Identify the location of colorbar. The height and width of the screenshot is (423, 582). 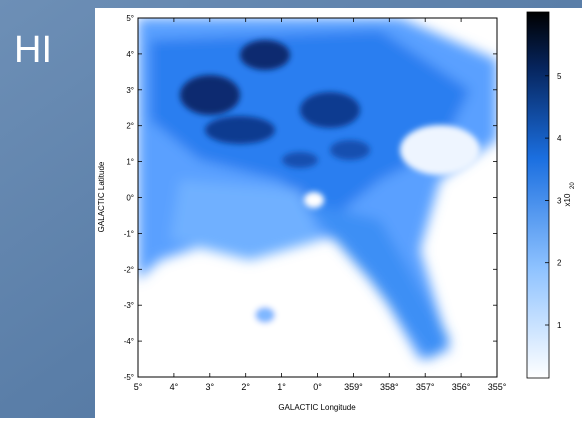
(538, 195).